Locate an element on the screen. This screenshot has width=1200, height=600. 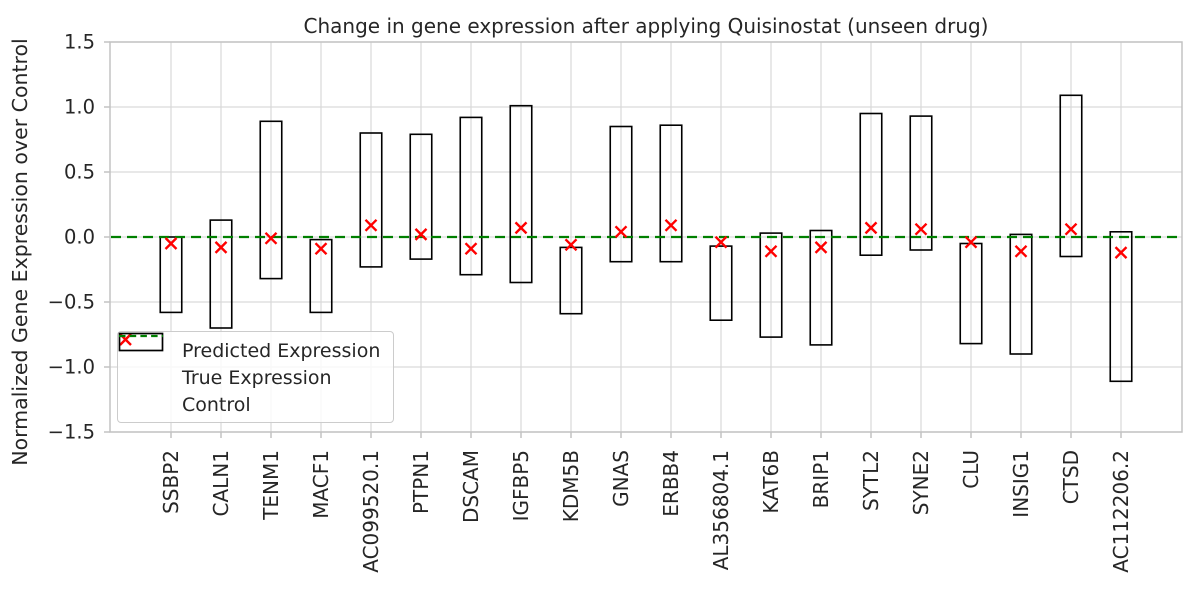
legend-label: Predicted Expression is located at coordinates (281, 350).